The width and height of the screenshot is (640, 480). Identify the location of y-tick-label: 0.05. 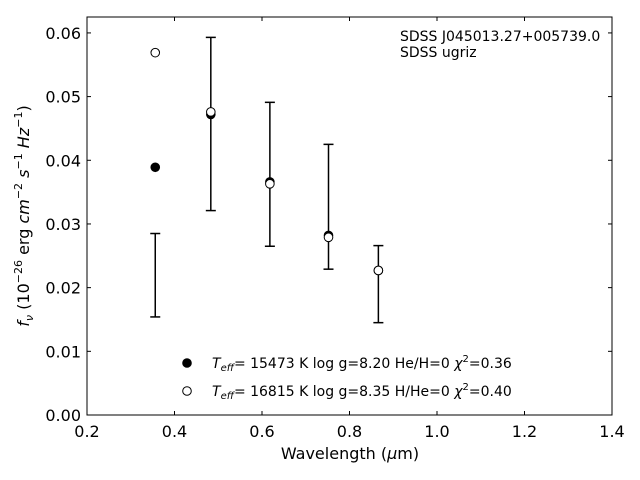
(63, 97).